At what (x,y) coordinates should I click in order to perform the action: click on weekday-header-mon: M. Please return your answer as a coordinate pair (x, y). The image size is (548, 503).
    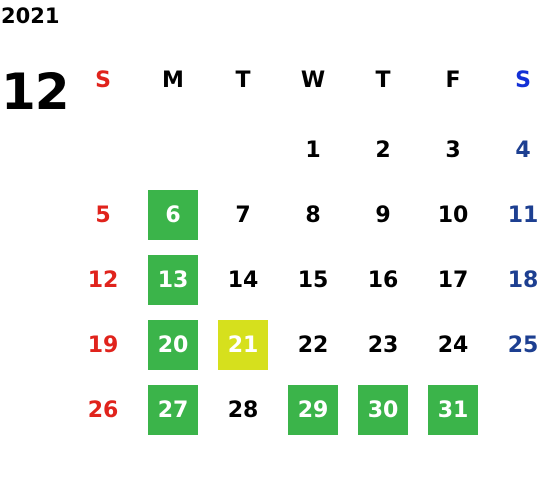
    Looking at the image, I should click on (173, 80).